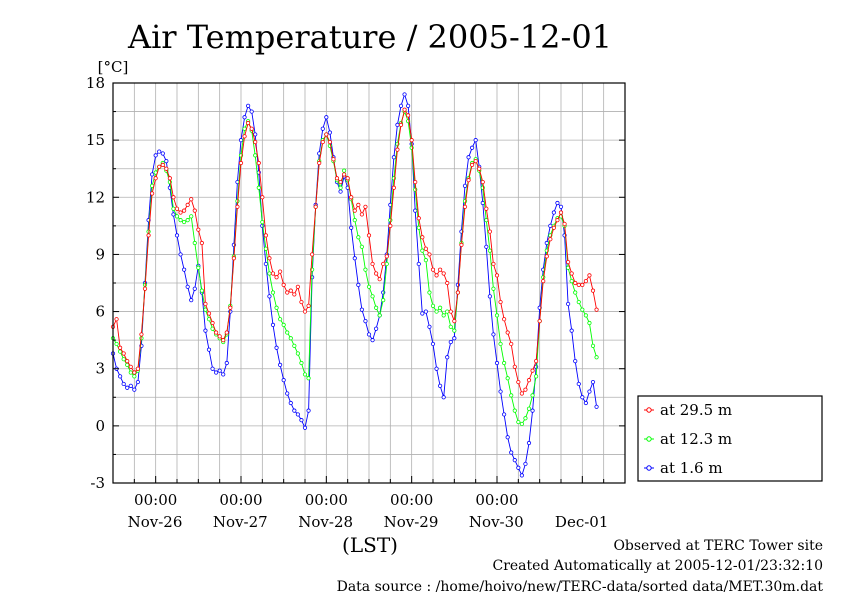 This screenshot has width=842, height=595. What do you see at coordinates (411, 522) in the screenshot?
I see `date-label: Nov-29` at bounding box center [411, 522].